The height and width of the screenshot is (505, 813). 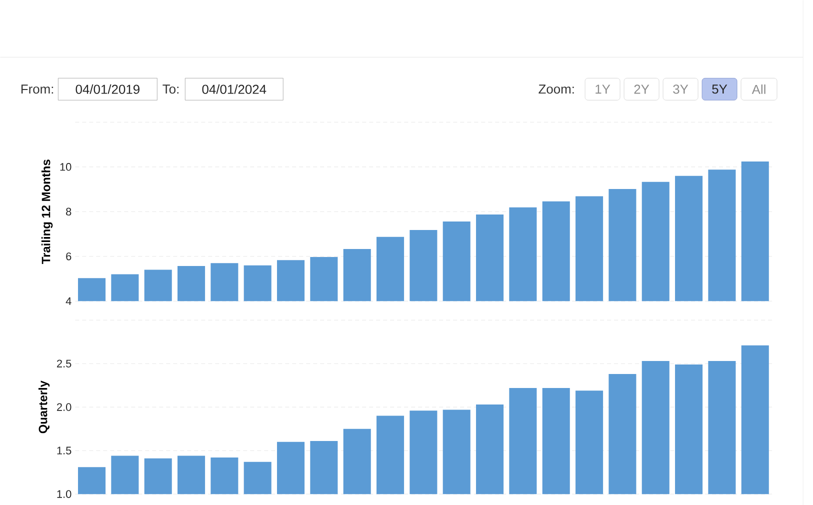 What do you see at coordinates (64, 494) in the screenshot?
I see `y-tick-label: 1.0` at bounding box center [64, 494].